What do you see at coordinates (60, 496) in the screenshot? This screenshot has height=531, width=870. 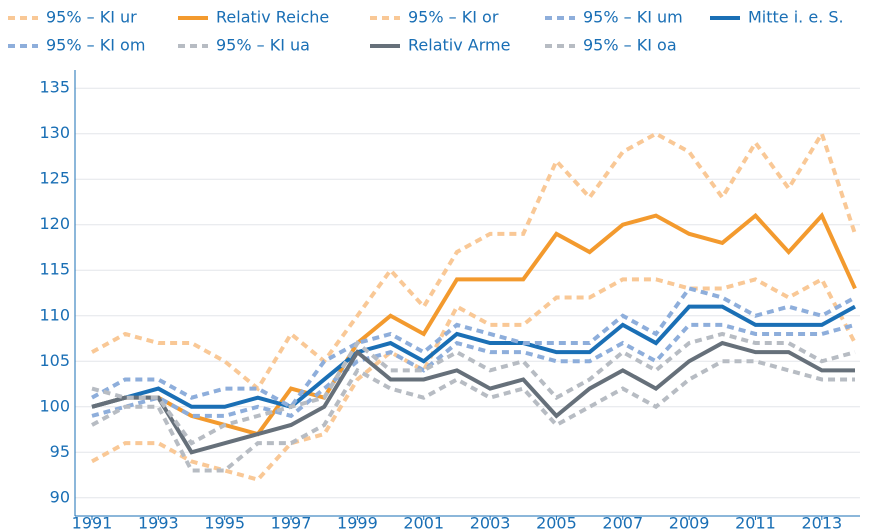 I see `y-tick-label: 90` at bounding box center [60, 496].